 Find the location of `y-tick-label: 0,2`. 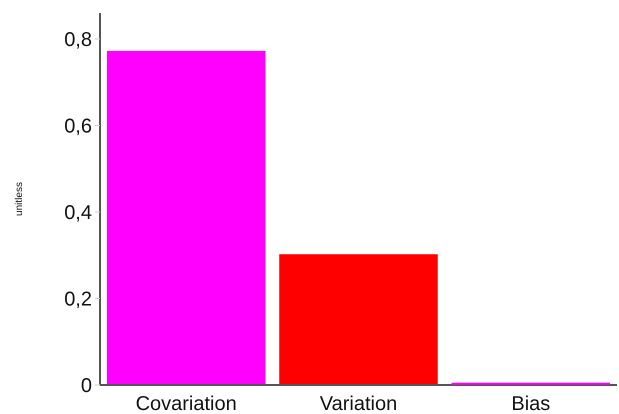

y-tick-label: 0,2 is located at coordinates (78, 299).